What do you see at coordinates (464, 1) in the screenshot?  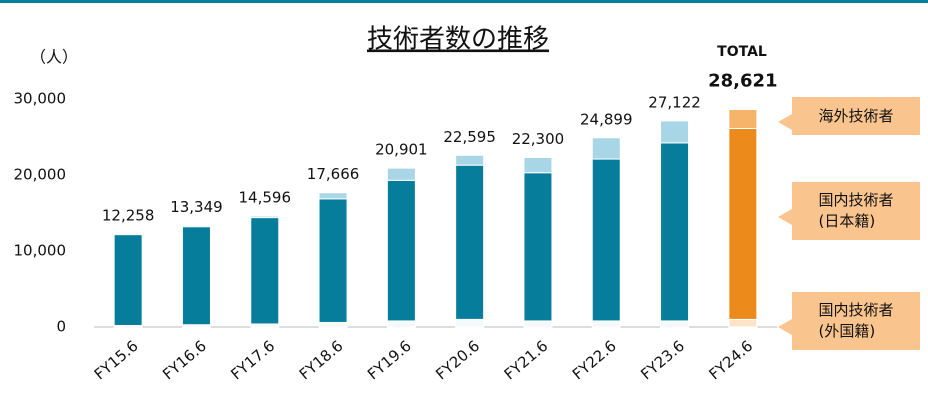 I see `top-border` at bounding box center [464, 1].